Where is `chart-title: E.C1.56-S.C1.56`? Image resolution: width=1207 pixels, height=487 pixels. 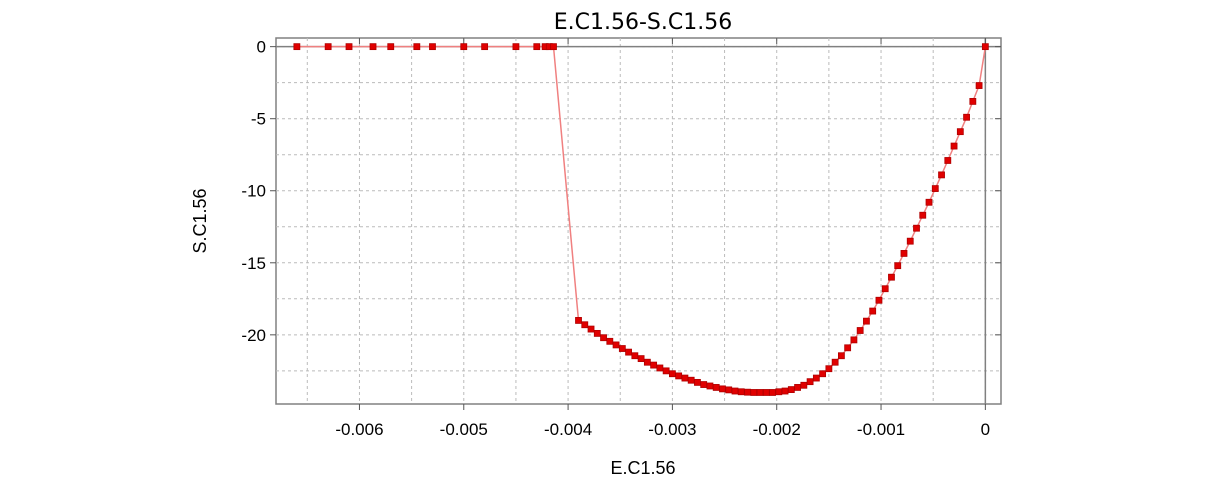
chart-title: E.C1.56-S.C1.56 is located at coordinates (643, 22).